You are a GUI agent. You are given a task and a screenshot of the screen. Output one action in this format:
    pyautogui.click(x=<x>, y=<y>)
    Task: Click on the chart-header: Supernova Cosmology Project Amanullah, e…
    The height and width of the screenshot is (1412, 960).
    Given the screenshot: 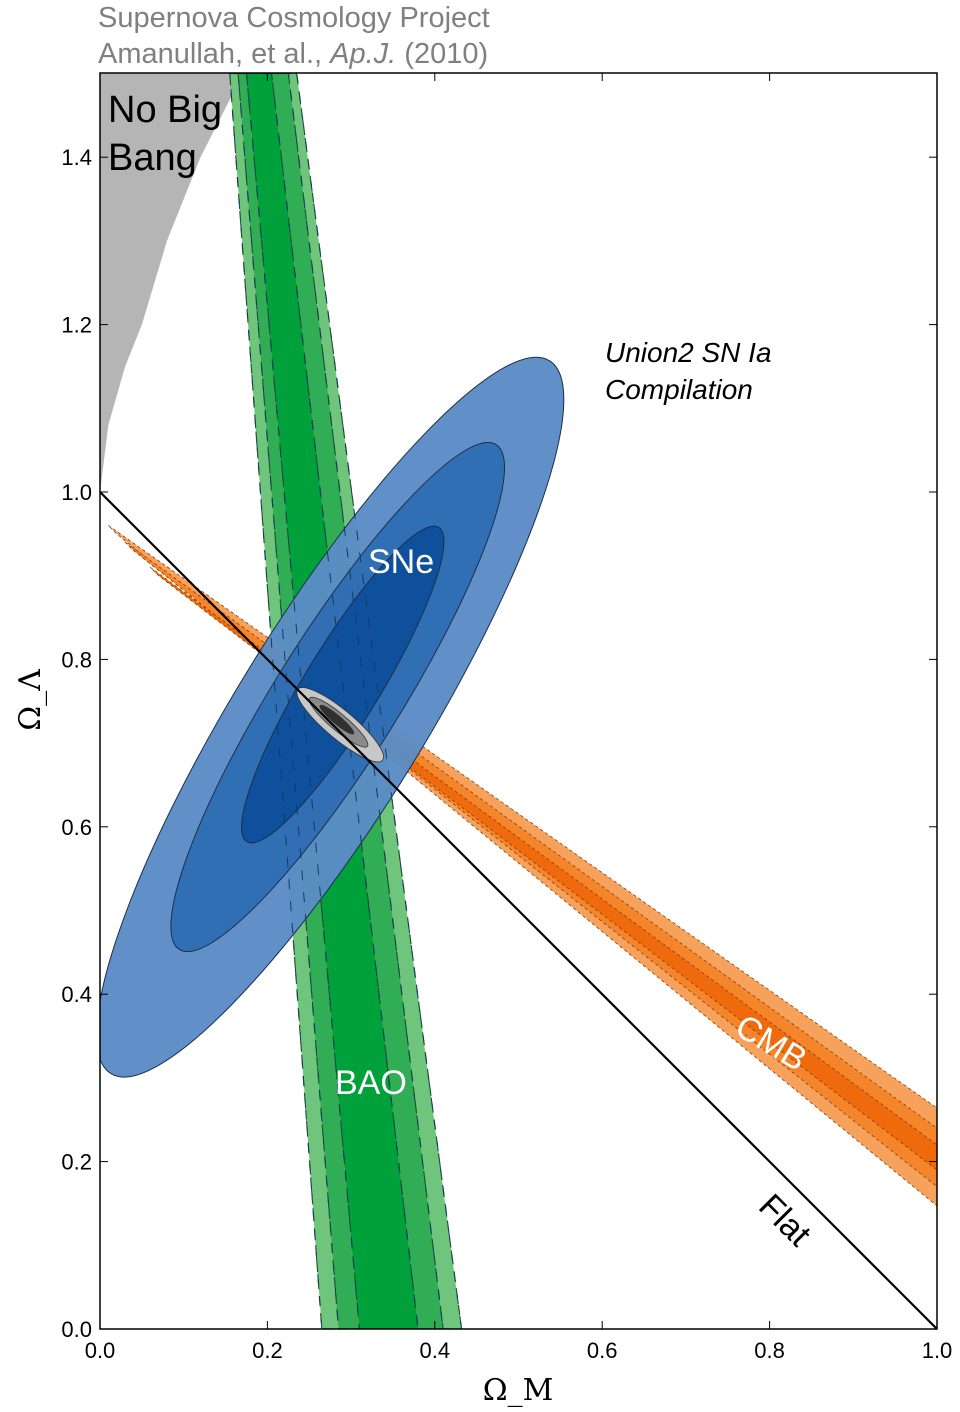 What is the action you would take?
    pyautogui.click(x=294, y=36)
    